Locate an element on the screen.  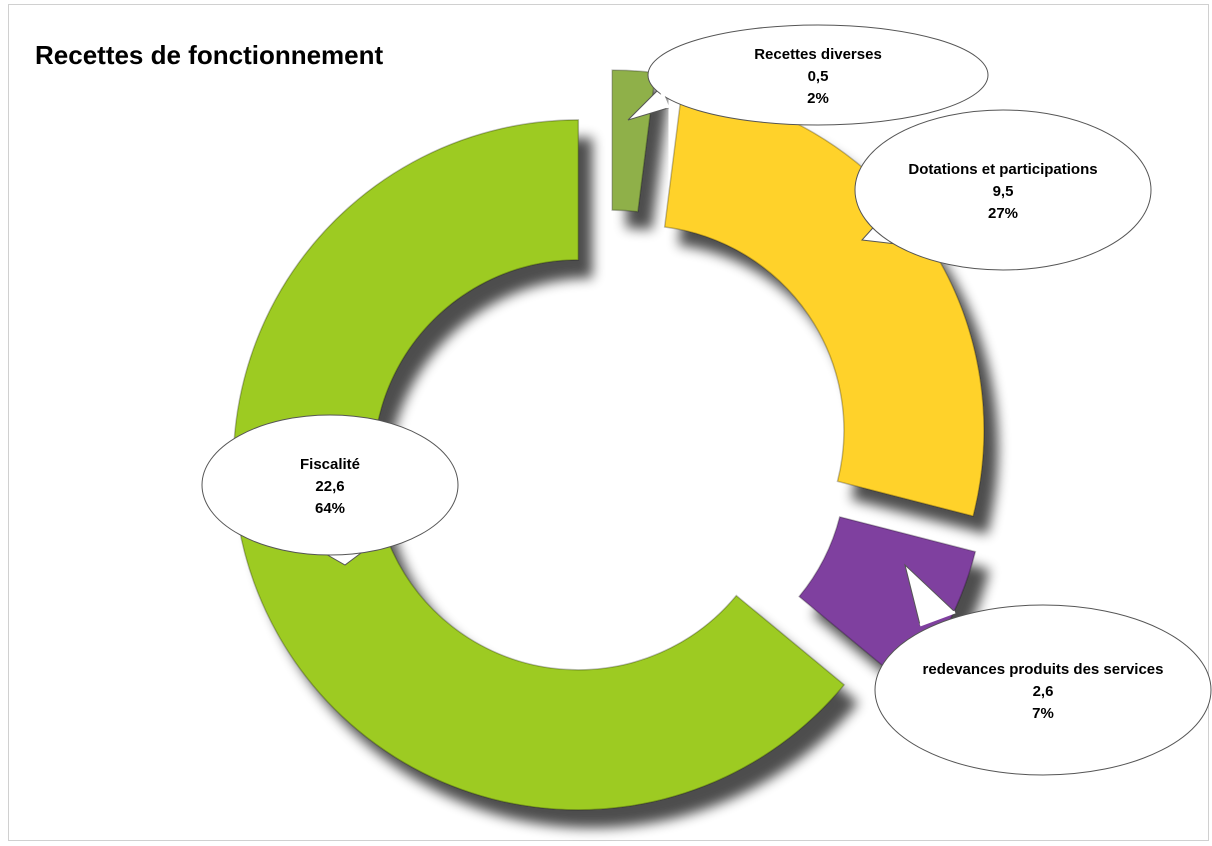
data-label-category: redevances produits des services is located at coordinates (1043, 669).